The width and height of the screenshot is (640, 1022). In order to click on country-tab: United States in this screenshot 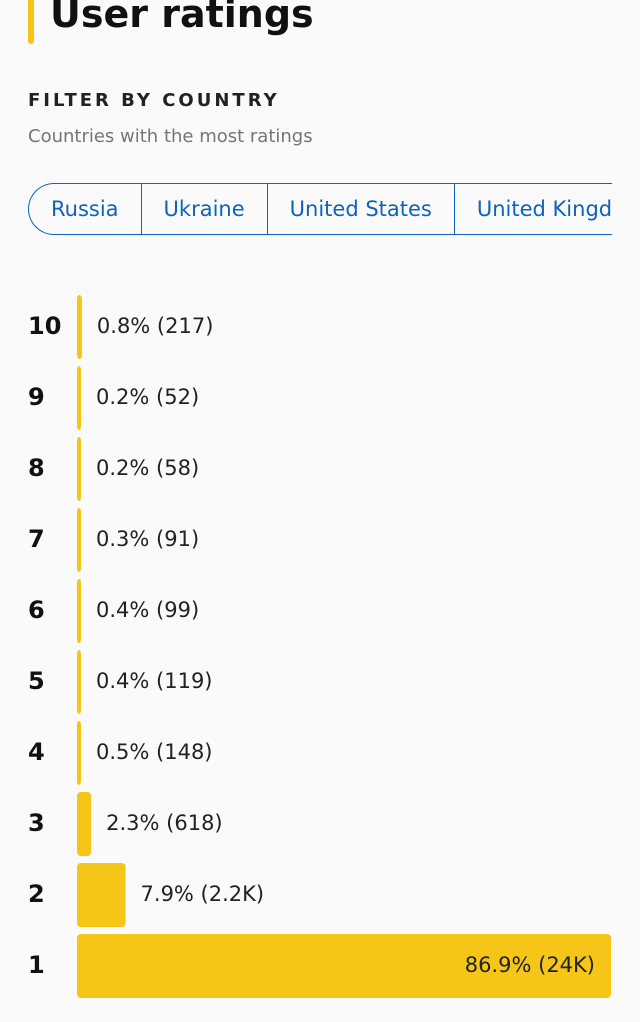, I will do `click(361, 209)`.